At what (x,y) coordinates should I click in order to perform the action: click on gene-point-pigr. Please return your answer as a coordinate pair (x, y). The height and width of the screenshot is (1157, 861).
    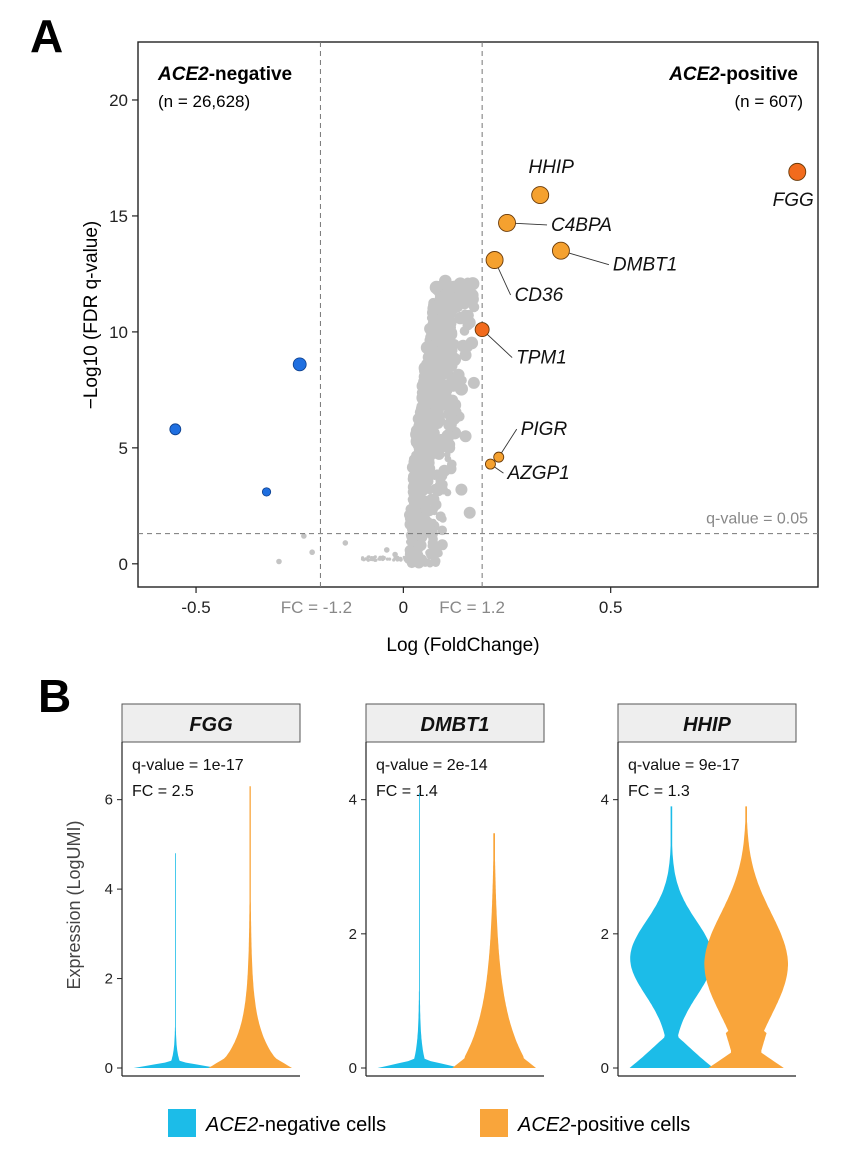
    Looking at the image, I should click on (499, 457).